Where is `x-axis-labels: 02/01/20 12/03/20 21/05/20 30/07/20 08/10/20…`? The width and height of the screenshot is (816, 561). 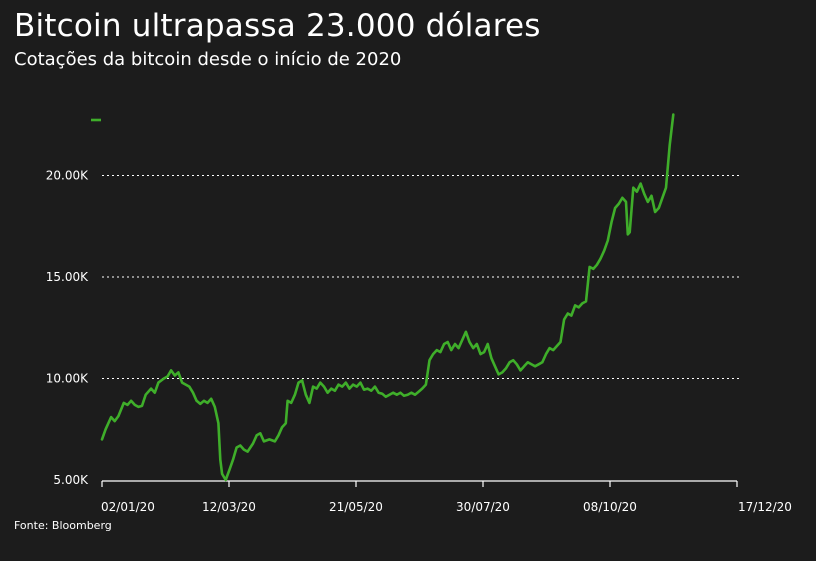 x-axis-labels: 02/01/20 12/03/20 21/05/20 30/07/20 08/10/20… is located at coordinates (446, 507).